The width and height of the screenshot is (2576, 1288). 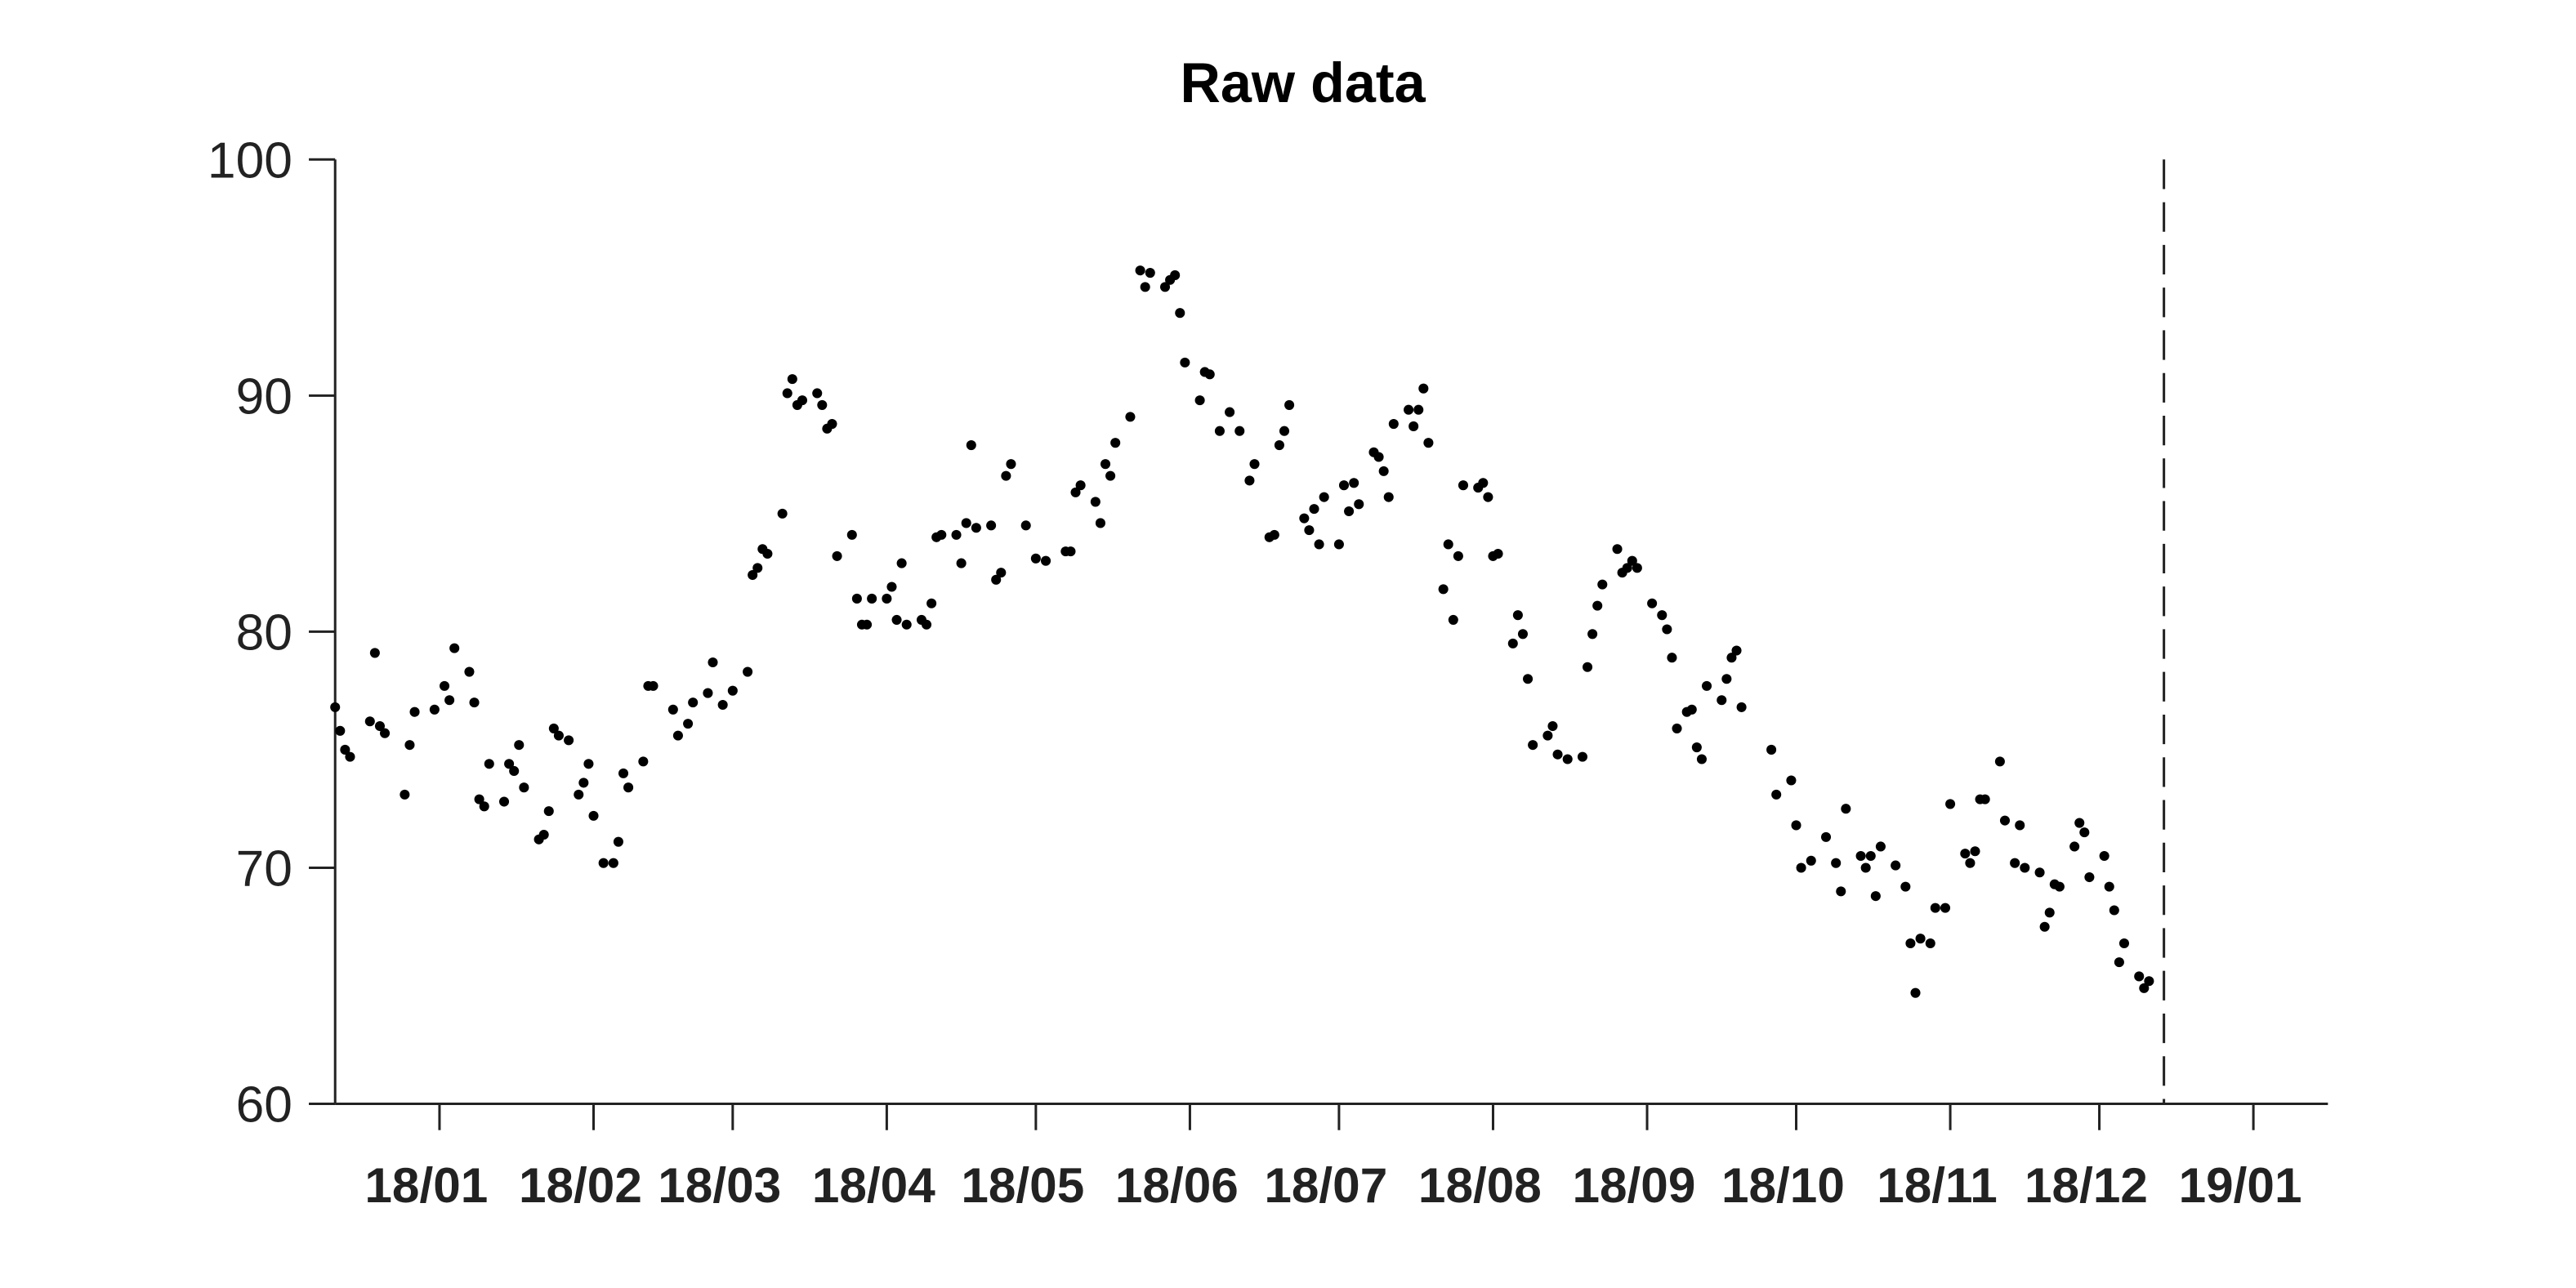 I want to click on y-tick-label: 60, so click(x=264, y=1105).